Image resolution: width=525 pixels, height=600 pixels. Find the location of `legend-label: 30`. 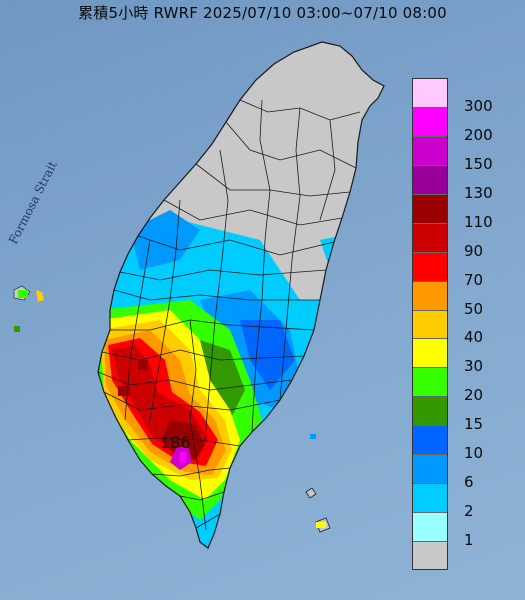

legend-label: 30 is located at coordinates (474, 366).